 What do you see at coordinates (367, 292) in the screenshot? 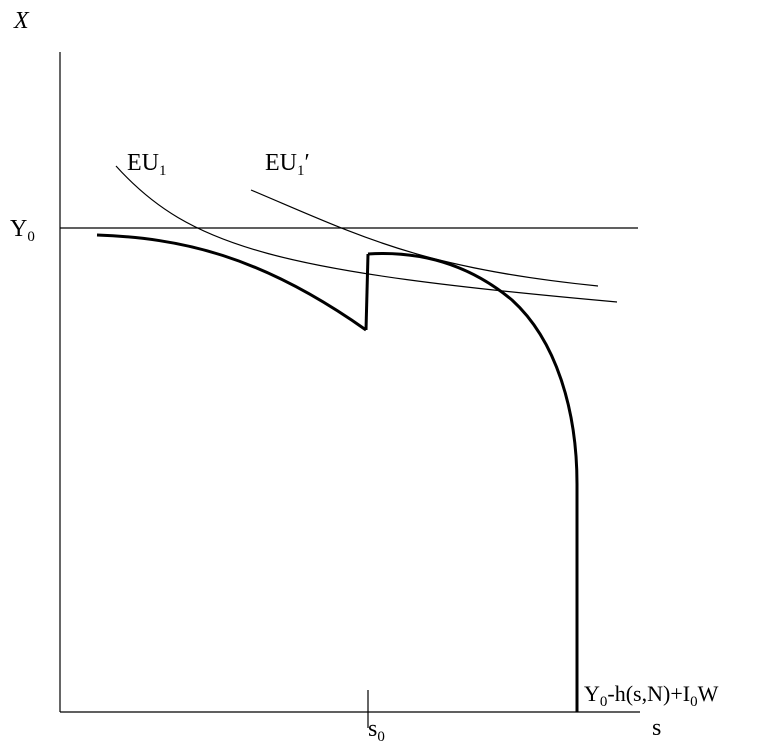
I see `budget-frontier-jump` at bounding box center [367, 292].